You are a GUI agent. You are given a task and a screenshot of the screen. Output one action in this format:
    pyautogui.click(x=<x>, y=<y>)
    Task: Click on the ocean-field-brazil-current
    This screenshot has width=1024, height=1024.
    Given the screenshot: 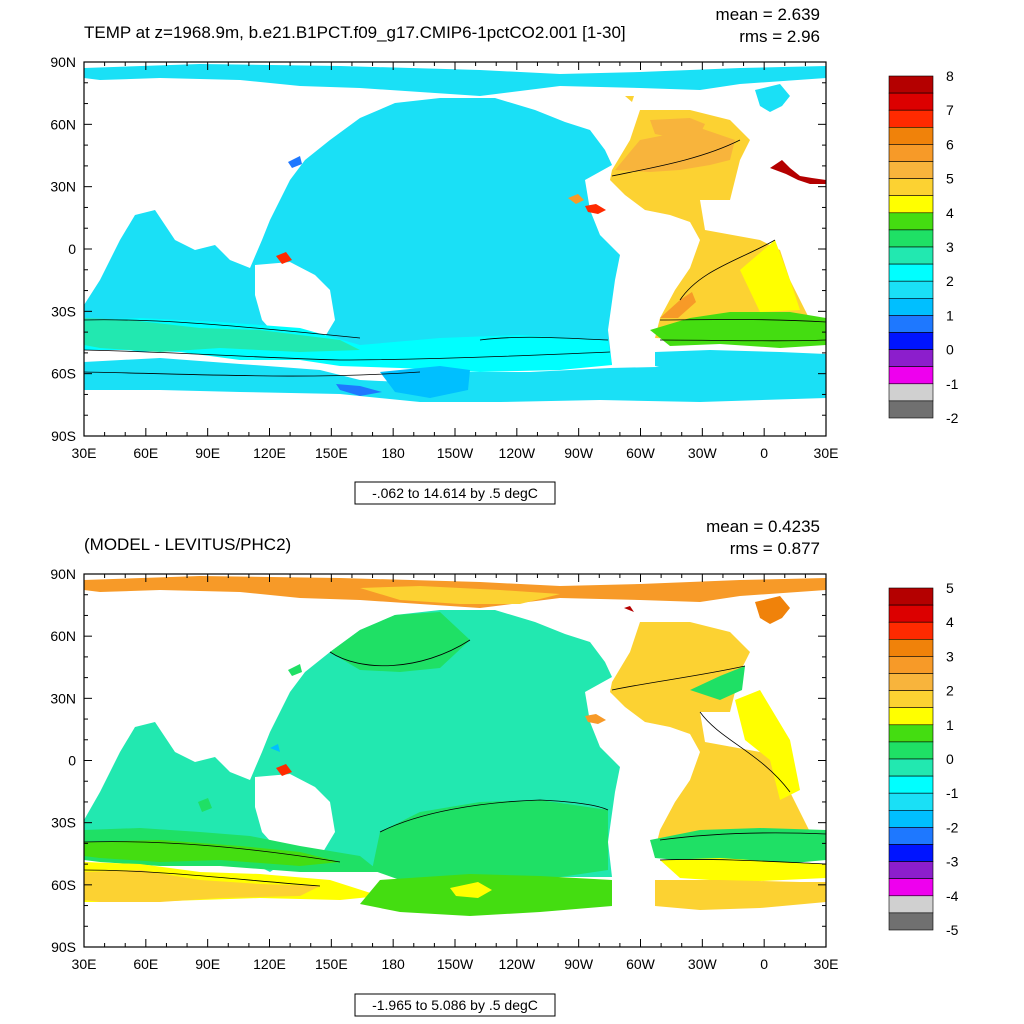 What is the action you would take?
    pyautogui.click(x=678, y=305)
    